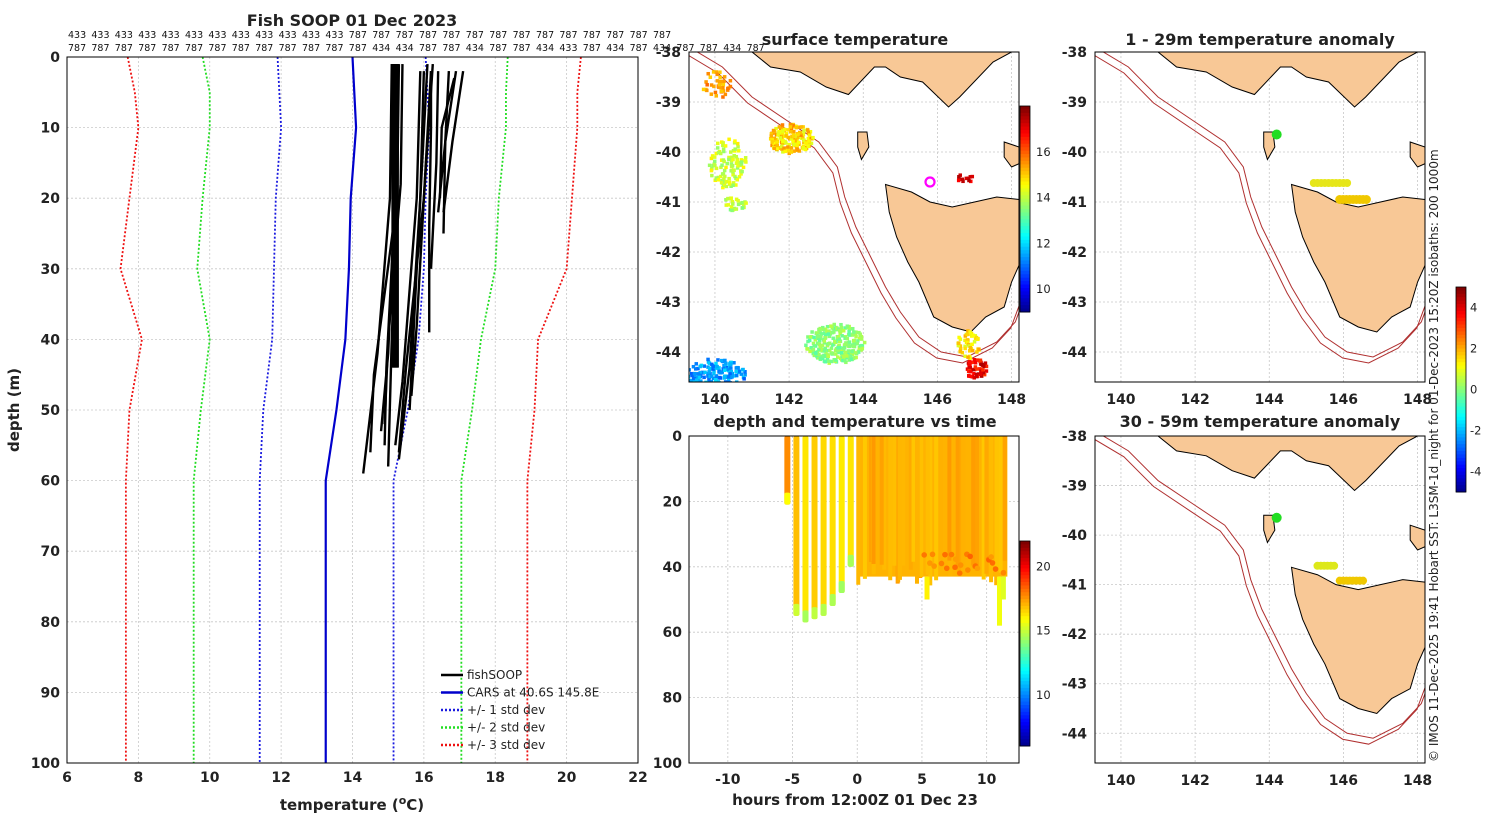 The height and width of the screenshot is (820, 1500). Describe the element at coordinates (977, 568) in the screenshot. I see `cast-point` at that location.